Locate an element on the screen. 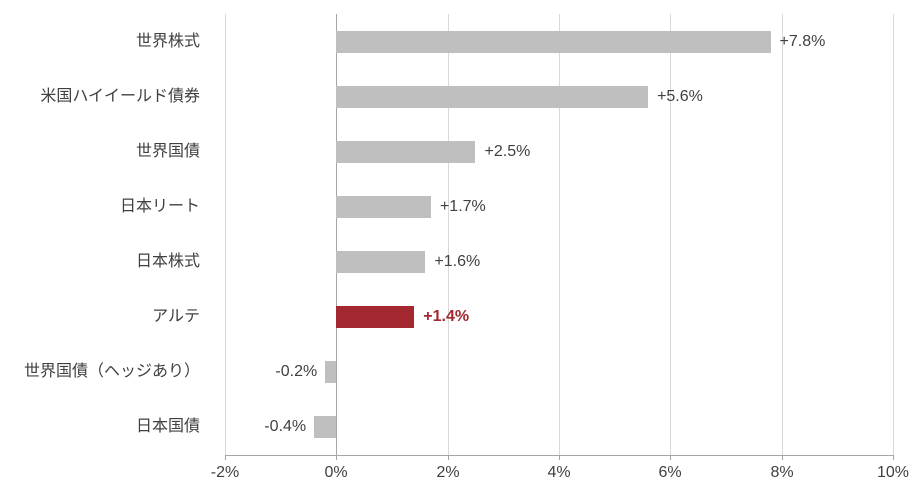  x-axis-tick-label: 8% is located at coordinates (782, 472).